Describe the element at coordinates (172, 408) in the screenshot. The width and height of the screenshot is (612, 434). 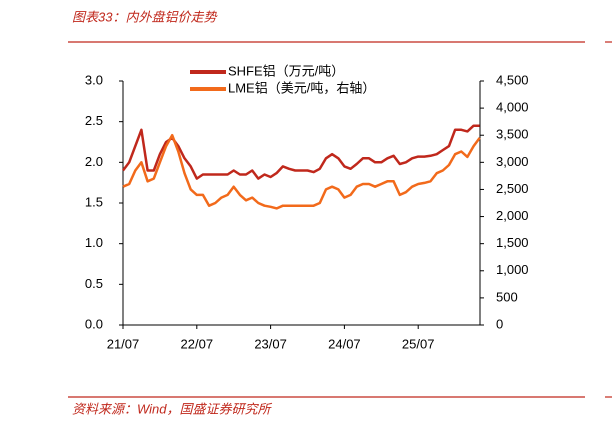
I see `source: 资料来源：Wind，国盛证券研究所` at that location.